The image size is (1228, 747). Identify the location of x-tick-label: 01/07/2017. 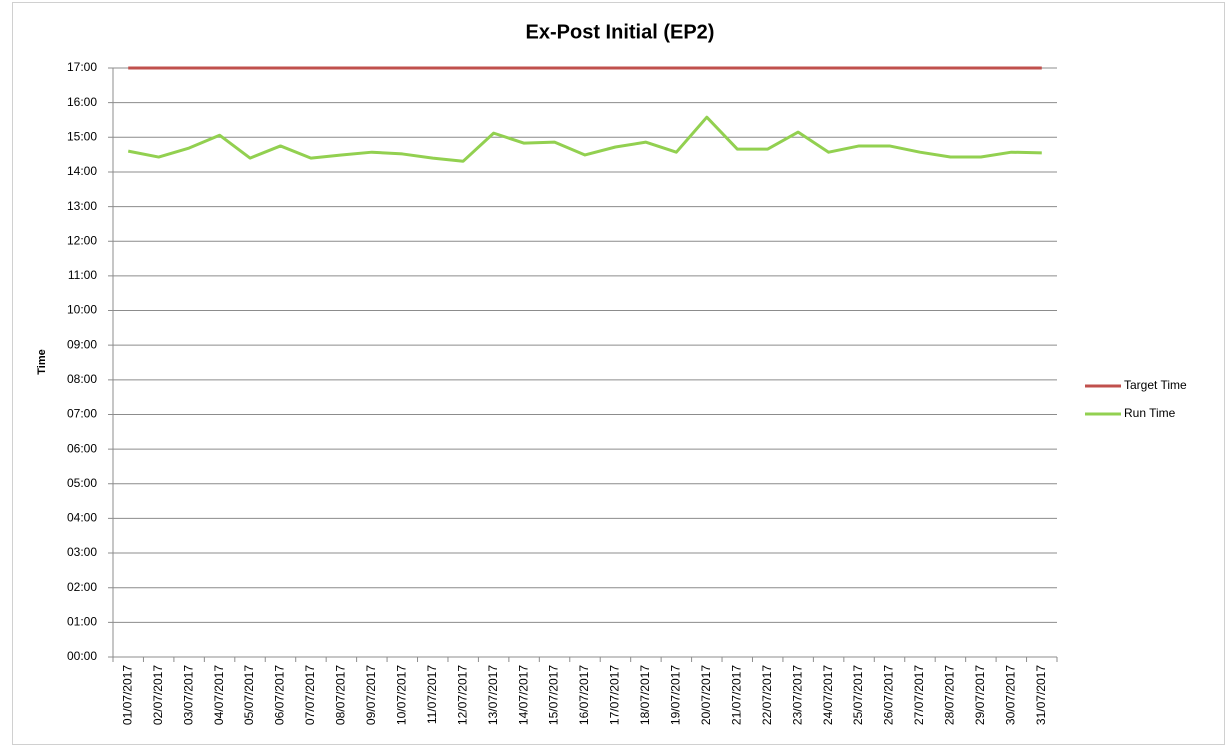
(127, 695).